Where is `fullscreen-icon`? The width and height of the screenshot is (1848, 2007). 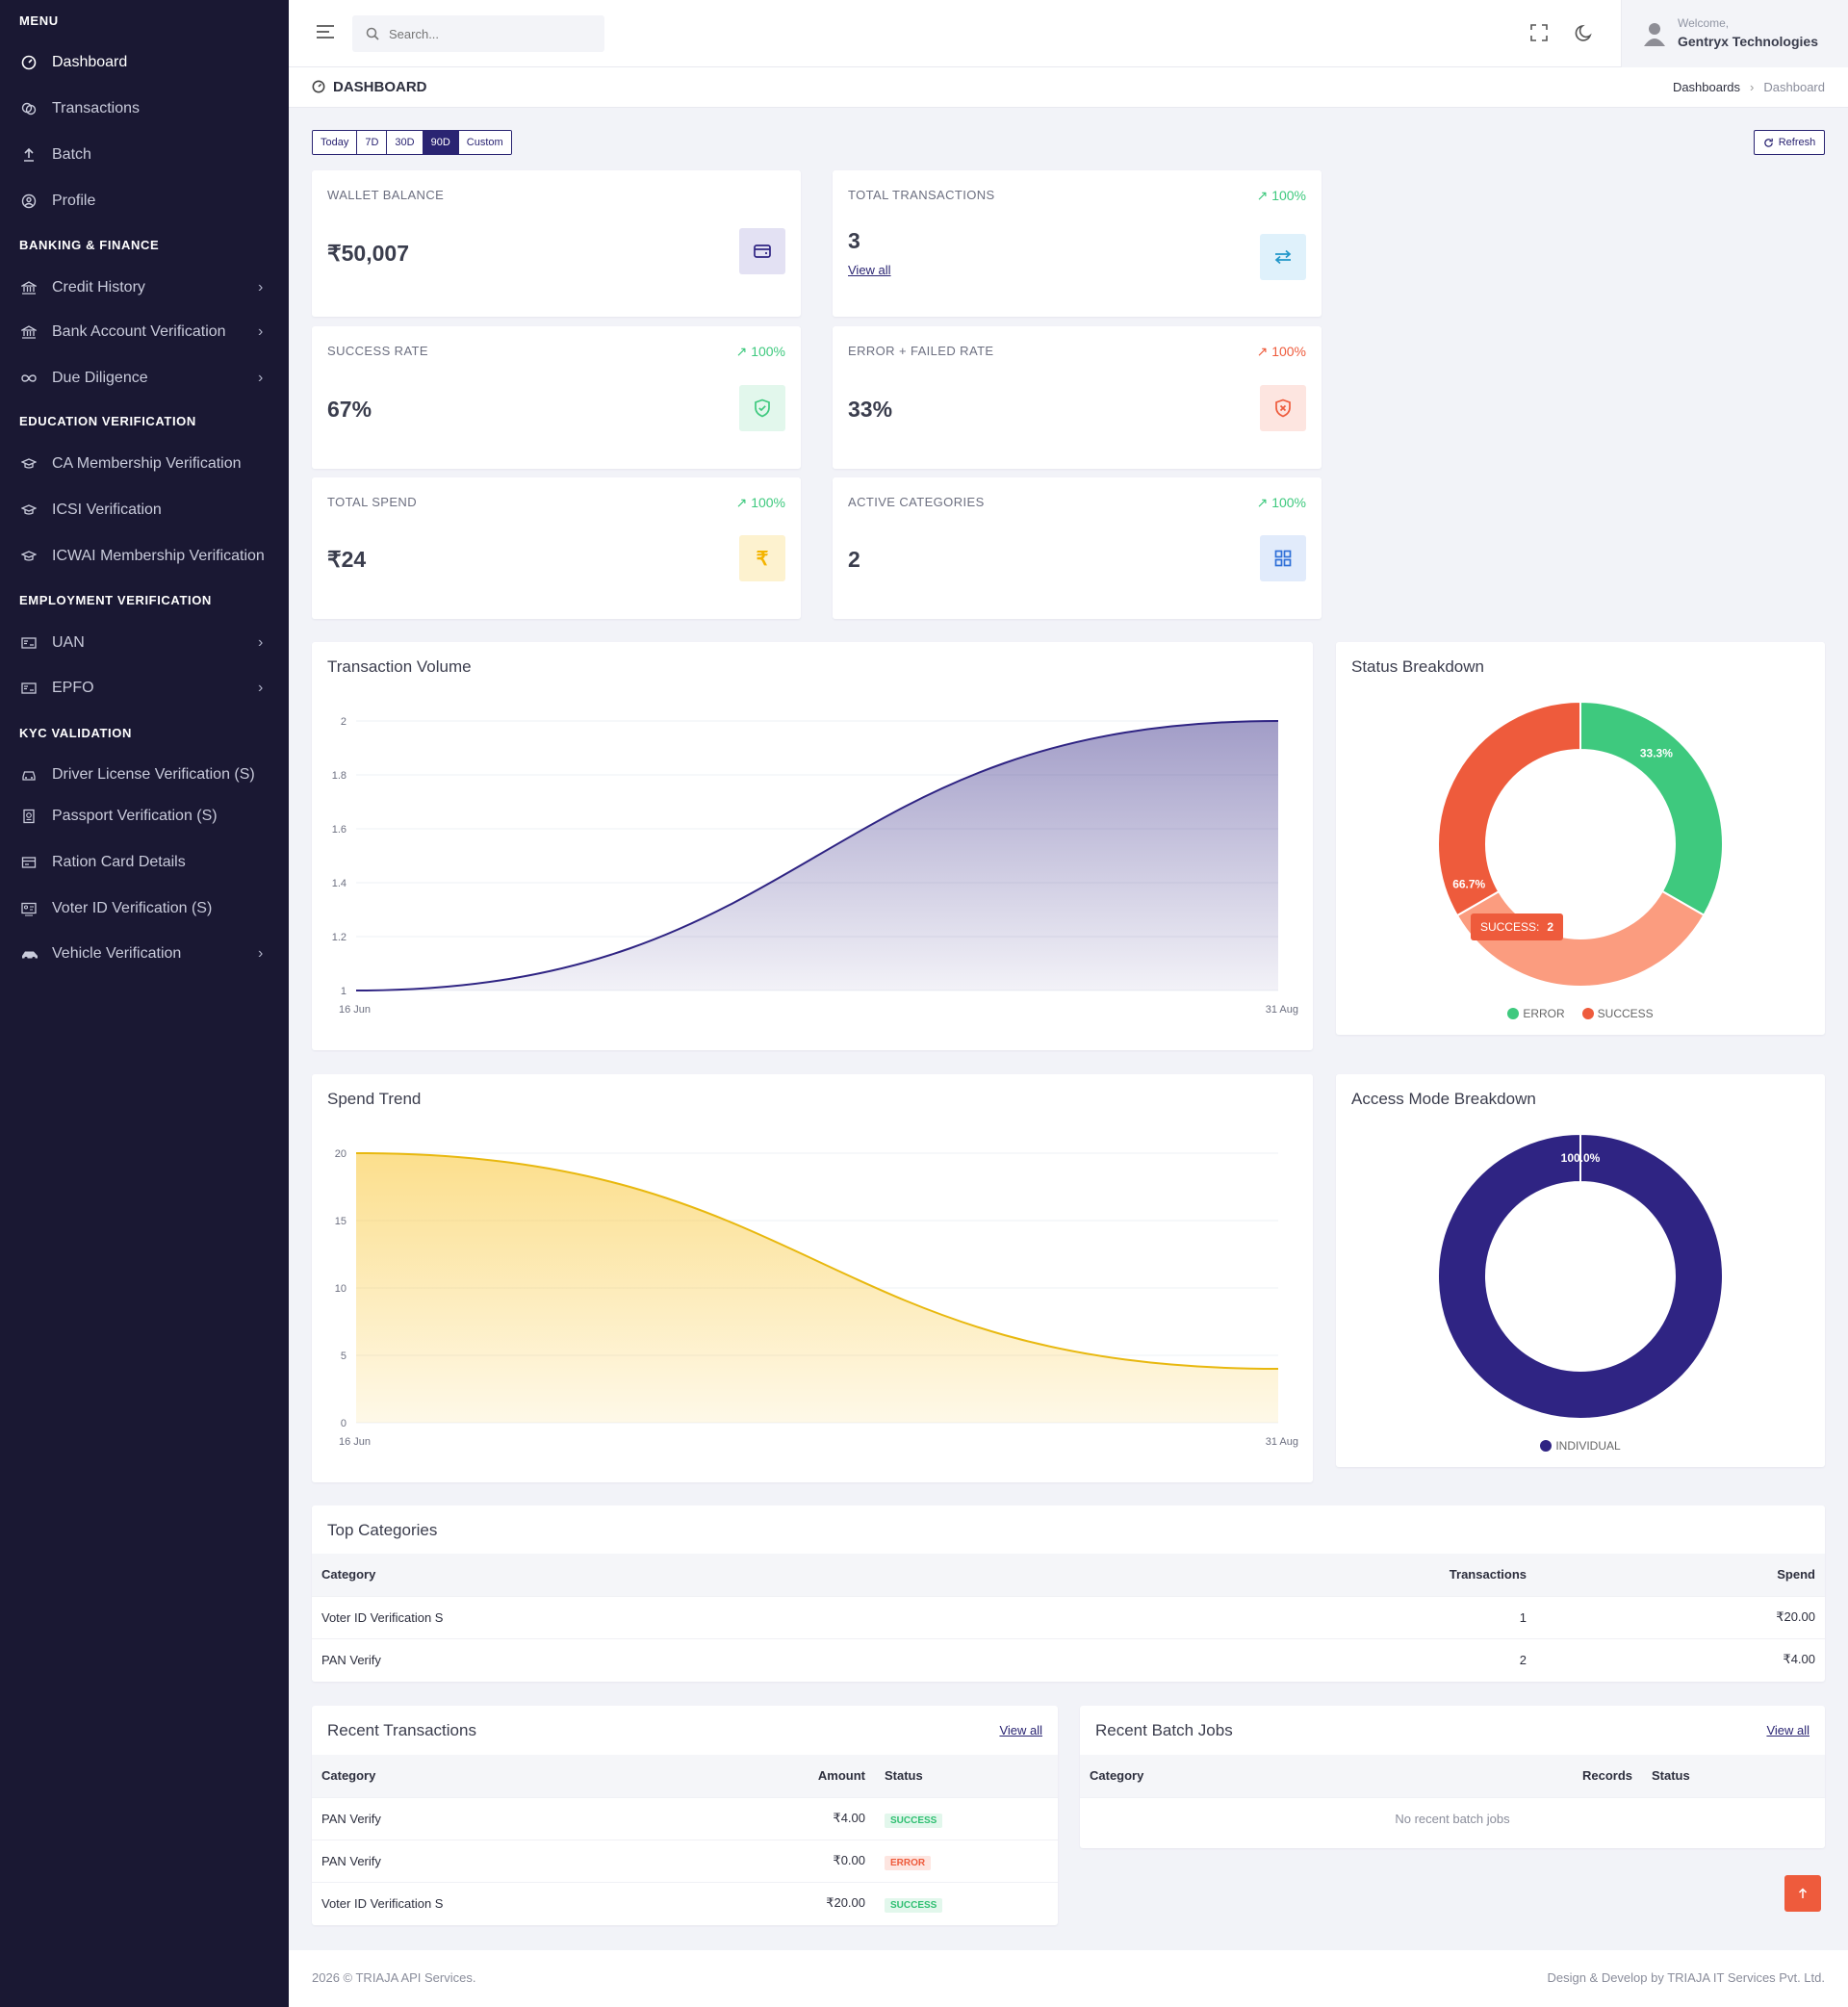 fullscreen-icon is located at coordinates (1539, 35).